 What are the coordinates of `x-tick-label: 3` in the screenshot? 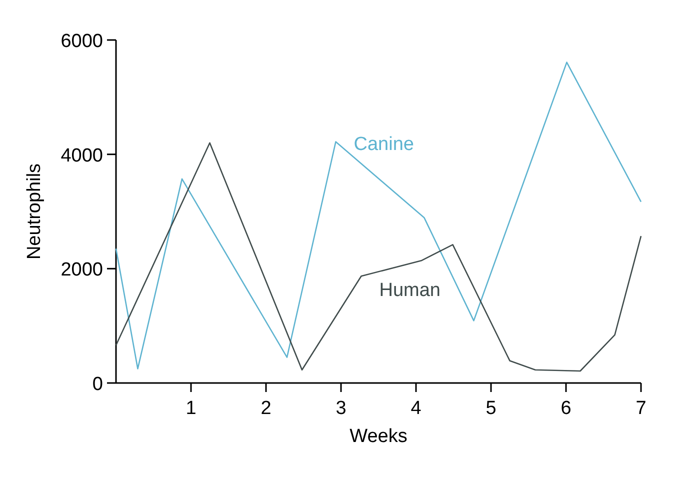 It's located at (341, 408).